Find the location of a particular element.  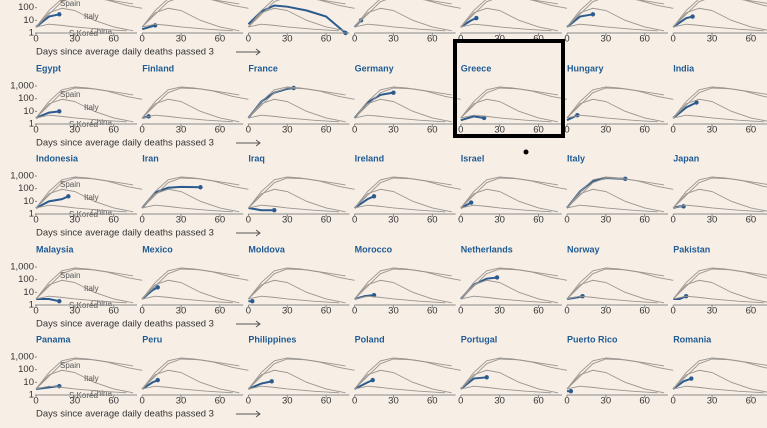

reference-label: S Korea is located at coordinates (83, 305).